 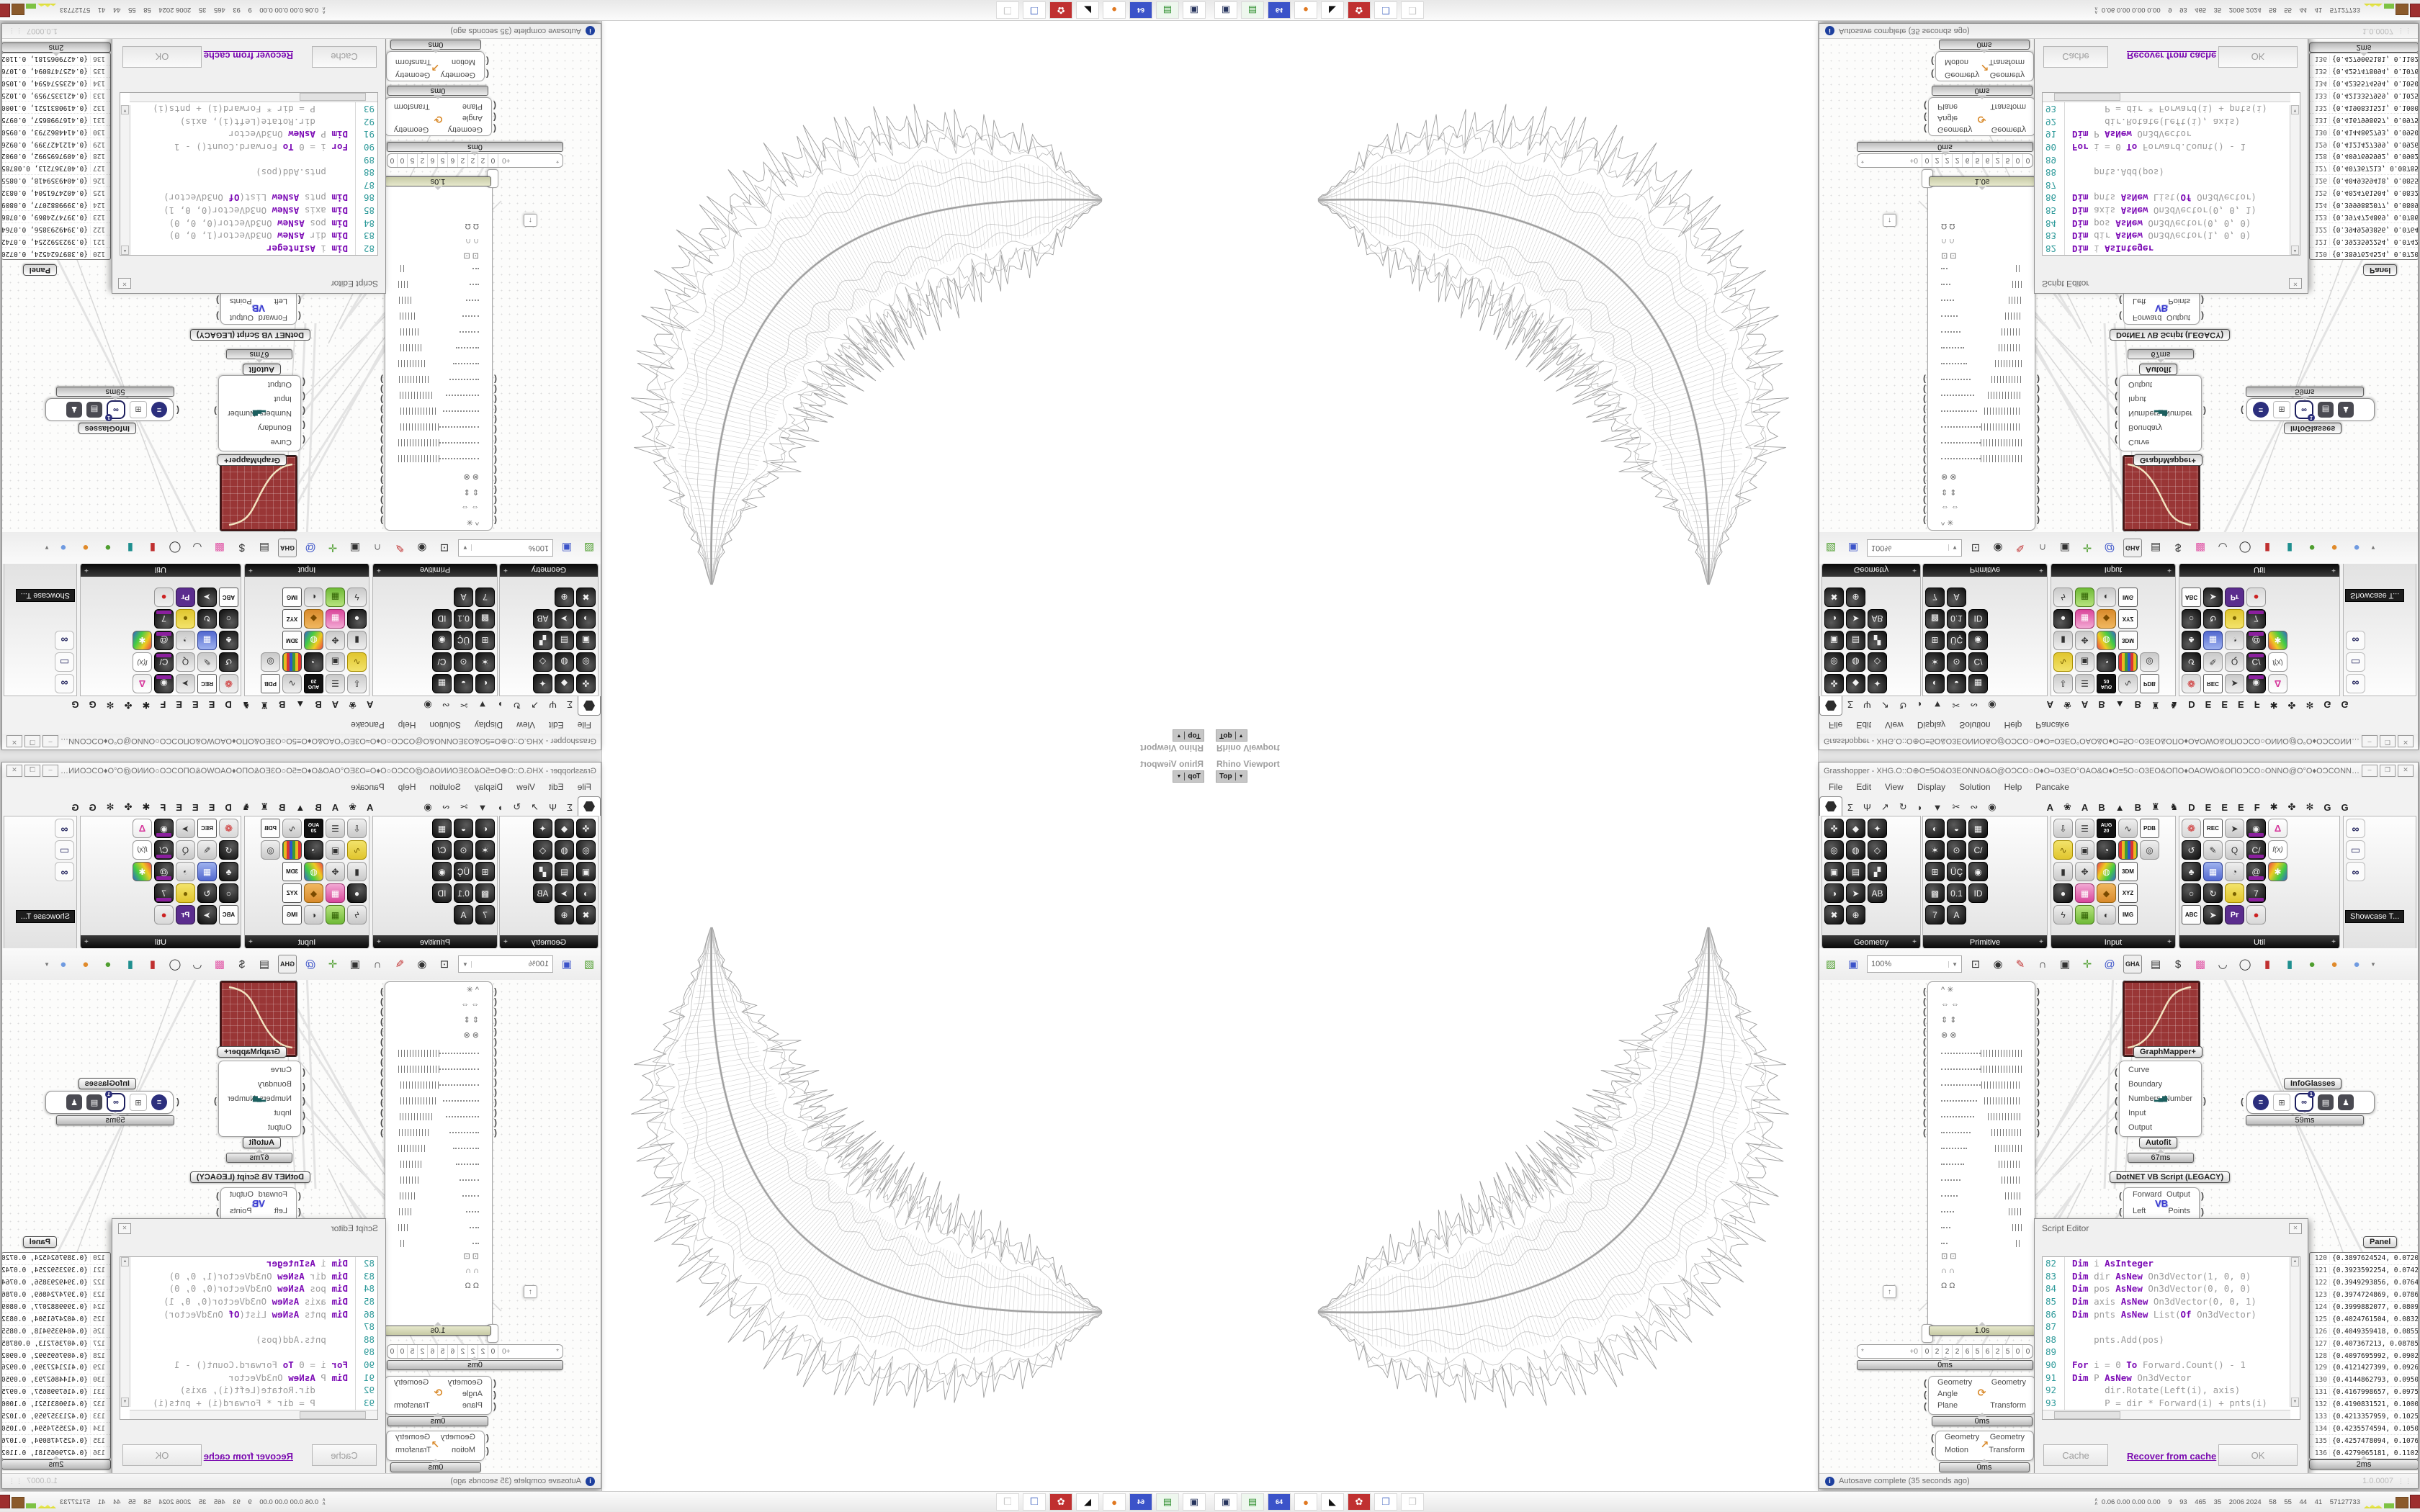 What do you see at coordinates (2149, 662) in the screenshot?
I see `speaker-icon: ◎` at bounding box center [2149, 662].